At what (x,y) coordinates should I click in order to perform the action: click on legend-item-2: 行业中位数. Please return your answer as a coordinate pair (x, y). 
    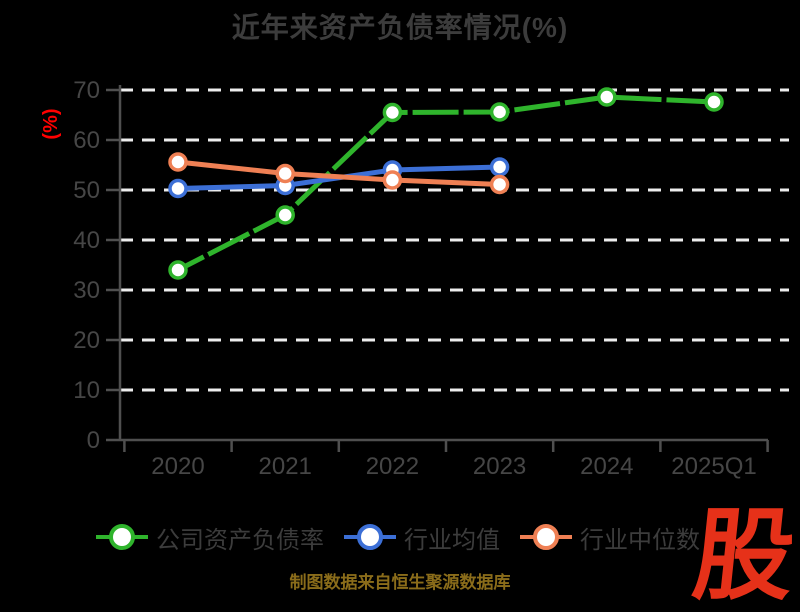
    Looking at the image, I should click on (610, 537).